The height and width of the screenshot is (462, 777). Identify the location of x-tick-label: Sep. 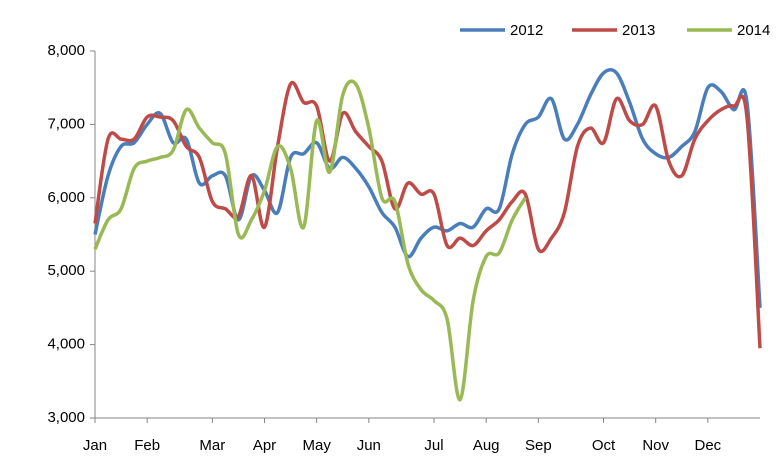
(538, 445).